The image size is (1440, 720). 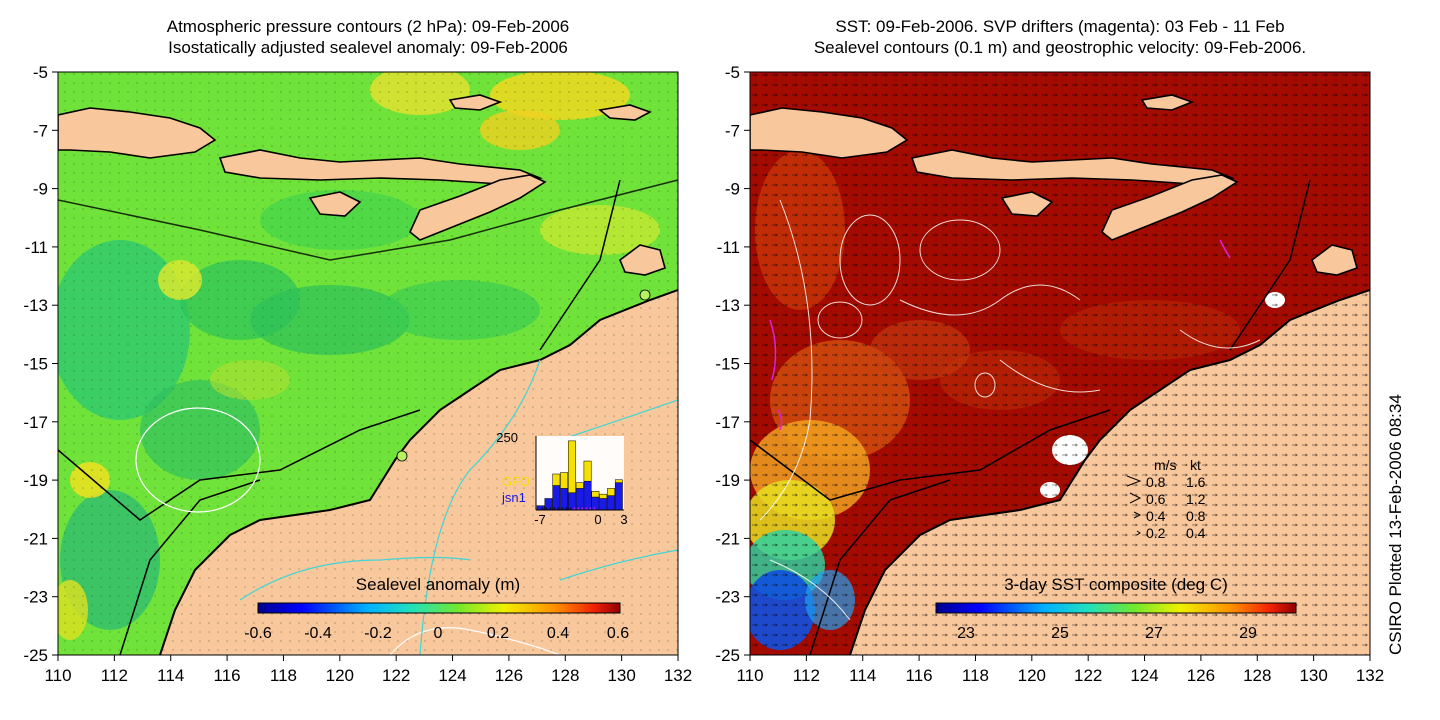 What do you see at coordinates (1196, 516) in the screenshot?
I see `velocity-row-2-kt: 0.8` at bounding box center [1196, 516].